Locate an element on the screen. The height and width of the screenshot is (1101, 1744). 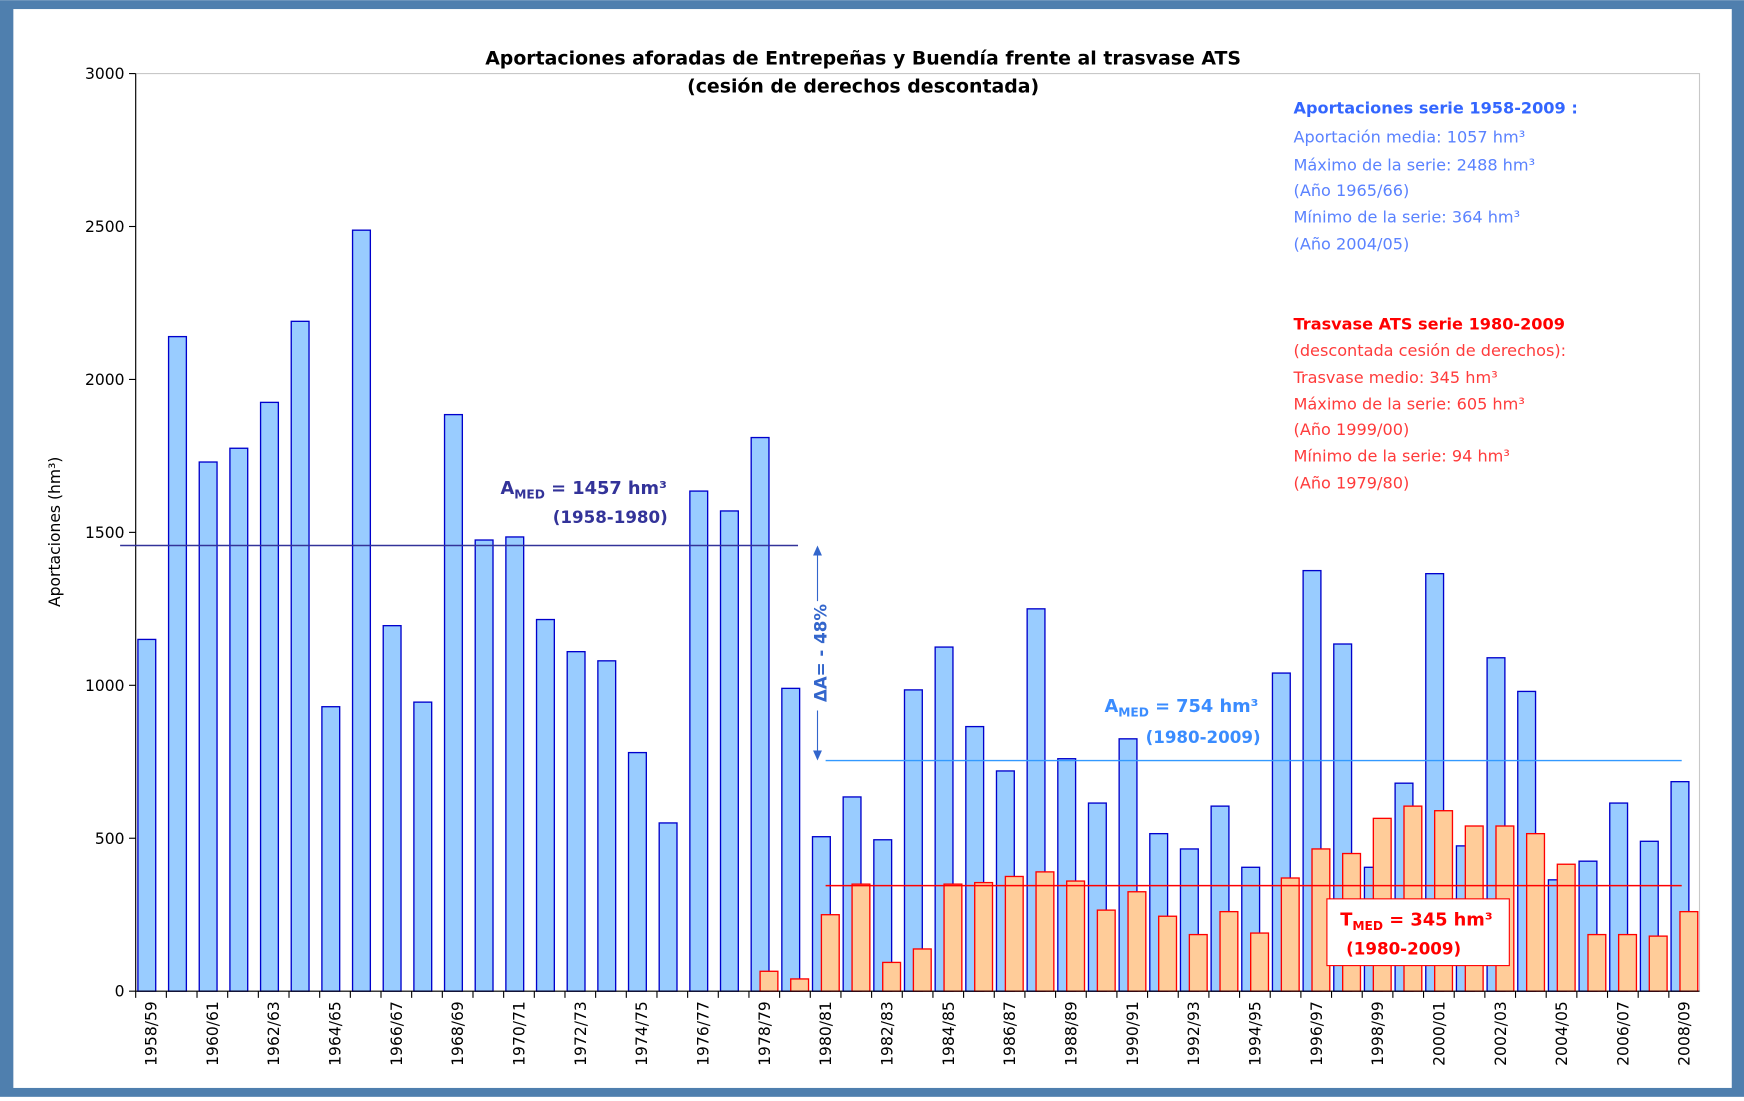
x-tick-label: 1992/93 is located at coordinates (1194, 1033).